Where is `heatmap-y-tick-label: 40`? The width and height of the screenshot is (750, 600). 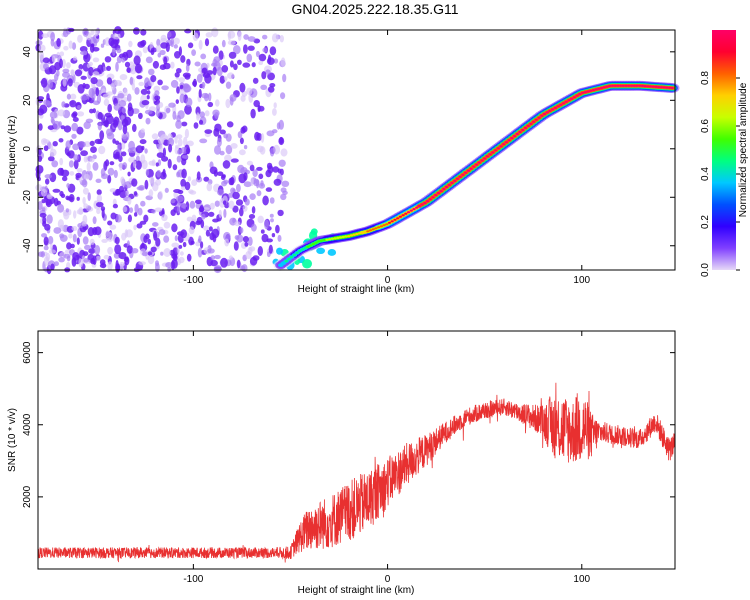
heatmap-y-tick-label: 40 is located at coordinates (27, 52).